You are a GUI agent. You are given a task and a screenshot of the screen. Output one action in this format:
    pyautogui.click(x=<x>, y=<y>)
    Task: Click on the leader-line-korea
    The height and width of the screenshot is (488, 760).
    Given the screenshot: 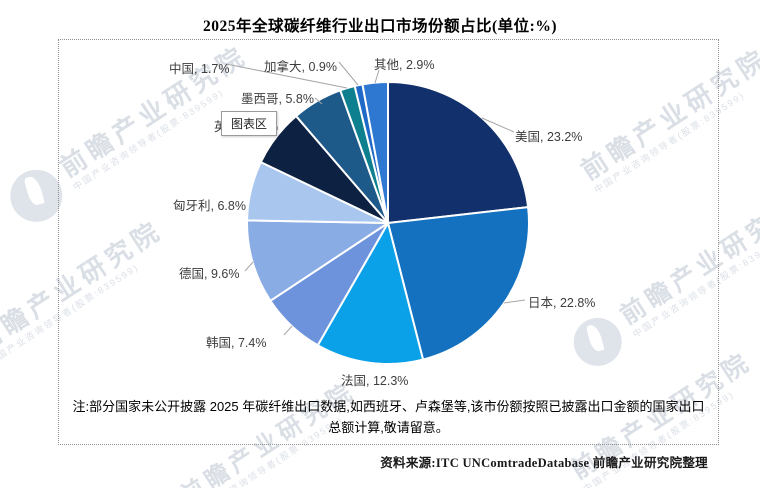 What is the action you would take?
    pyautogui.click(x=288, y=330)
    